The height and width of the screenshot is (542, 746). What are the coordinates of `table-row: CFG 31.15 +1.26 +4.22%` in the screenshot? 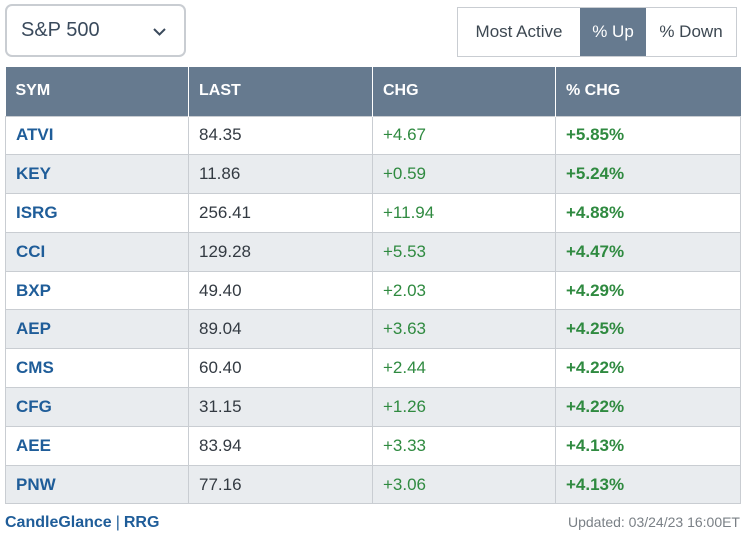 It's located at (373, 407).